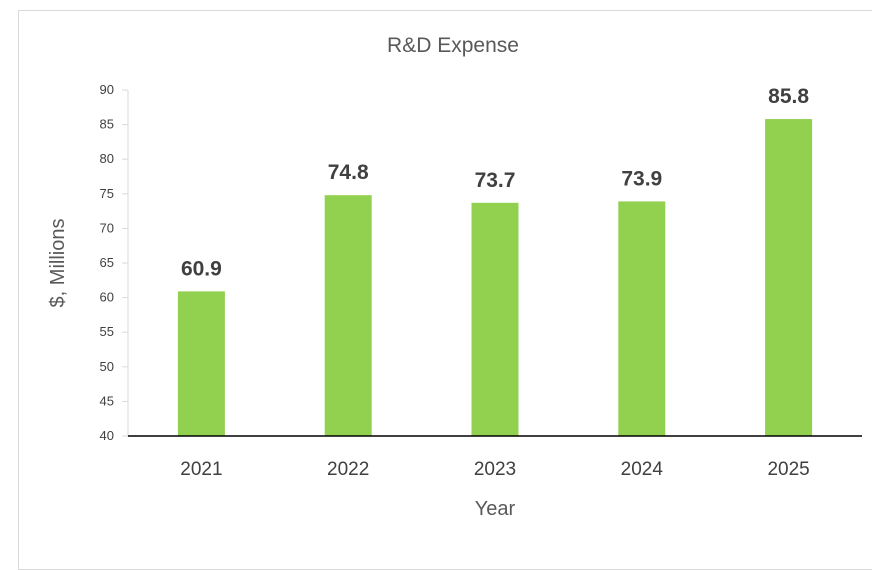 The height and width of the screenshot is (570, 872). Describe the element at coordinates (642, 318) in the screenshot. I see `bar-2024` at that location.